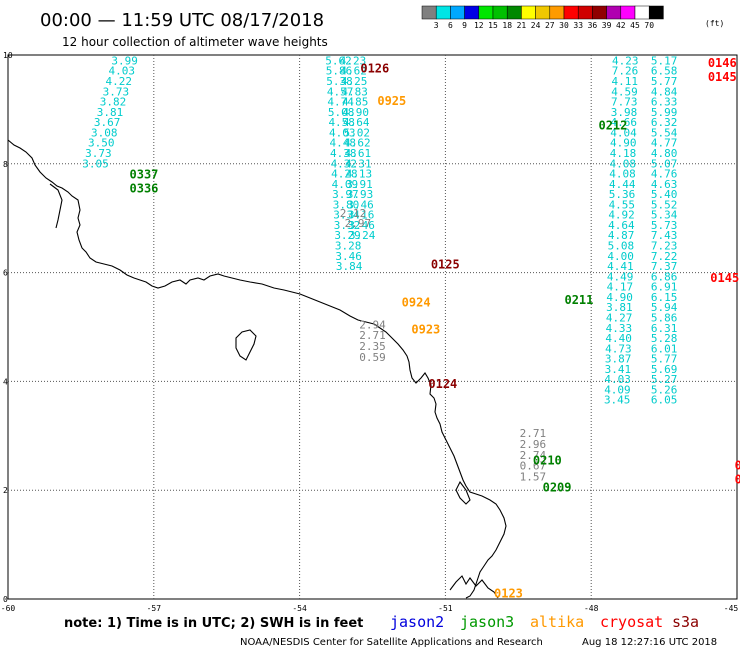  I want to click on wave-height-value: 4.90, so click(355, 112).